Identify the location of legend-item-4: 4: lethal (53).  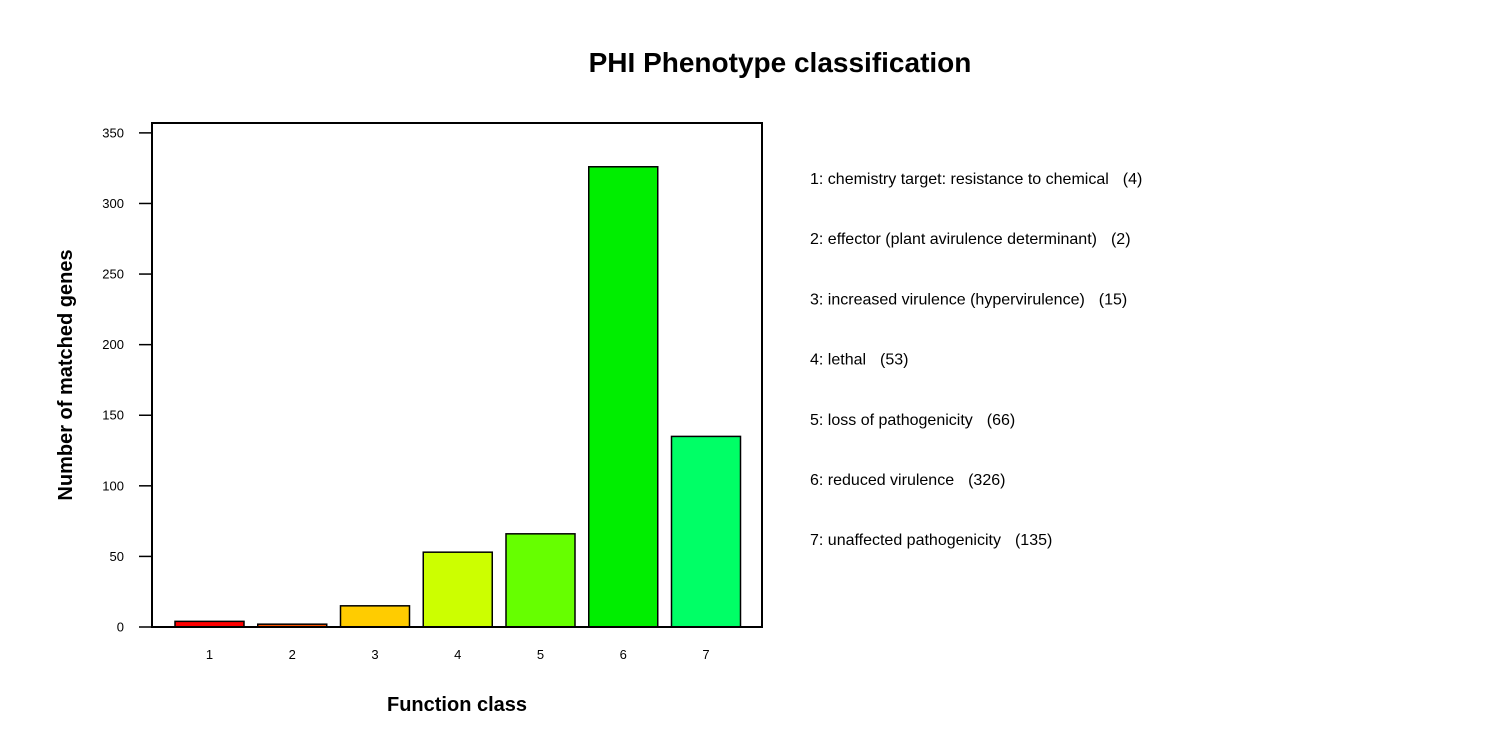
(859, 360).